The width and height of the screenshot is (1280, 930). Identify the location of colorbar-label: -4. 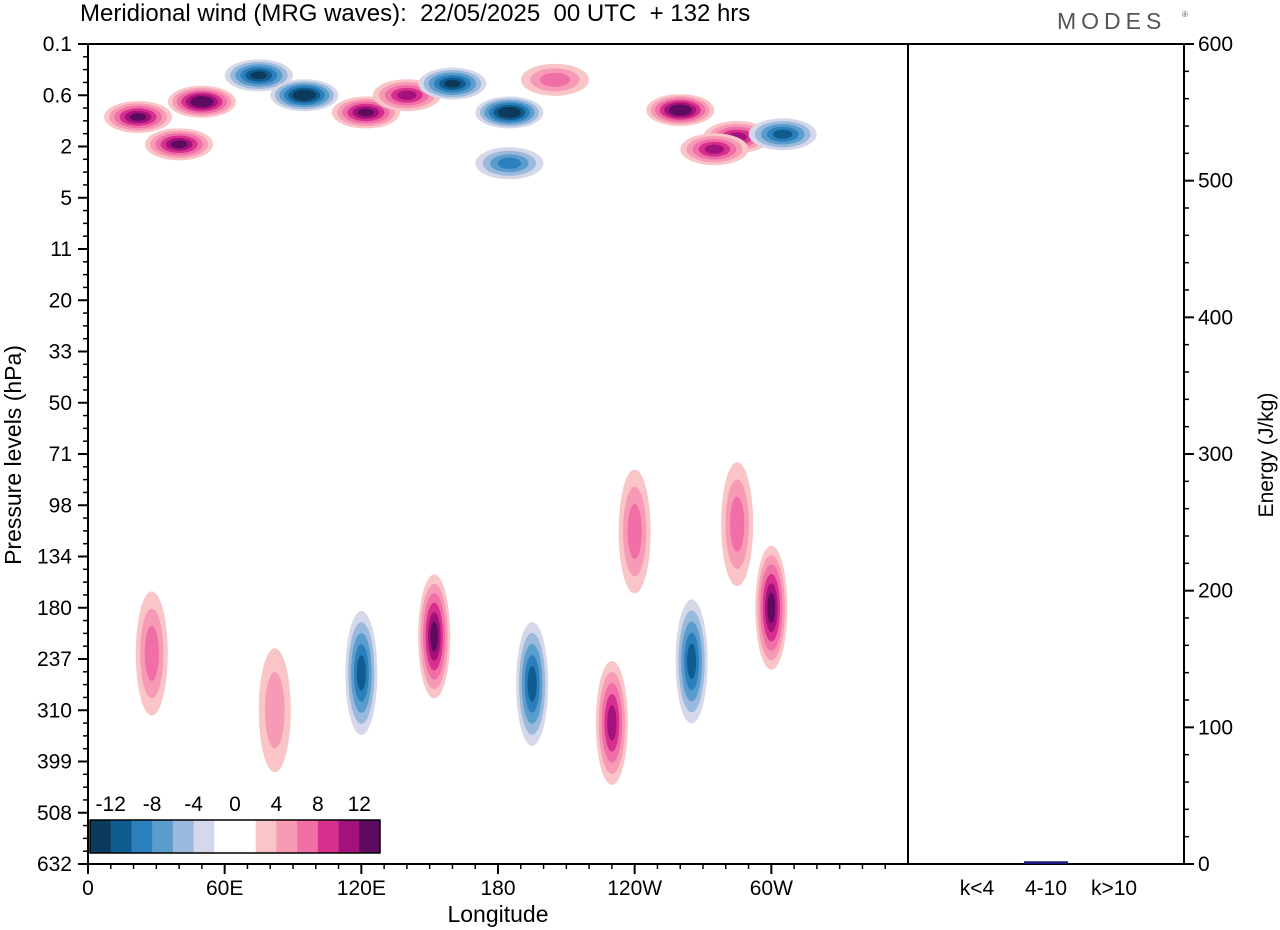
(193, 804).